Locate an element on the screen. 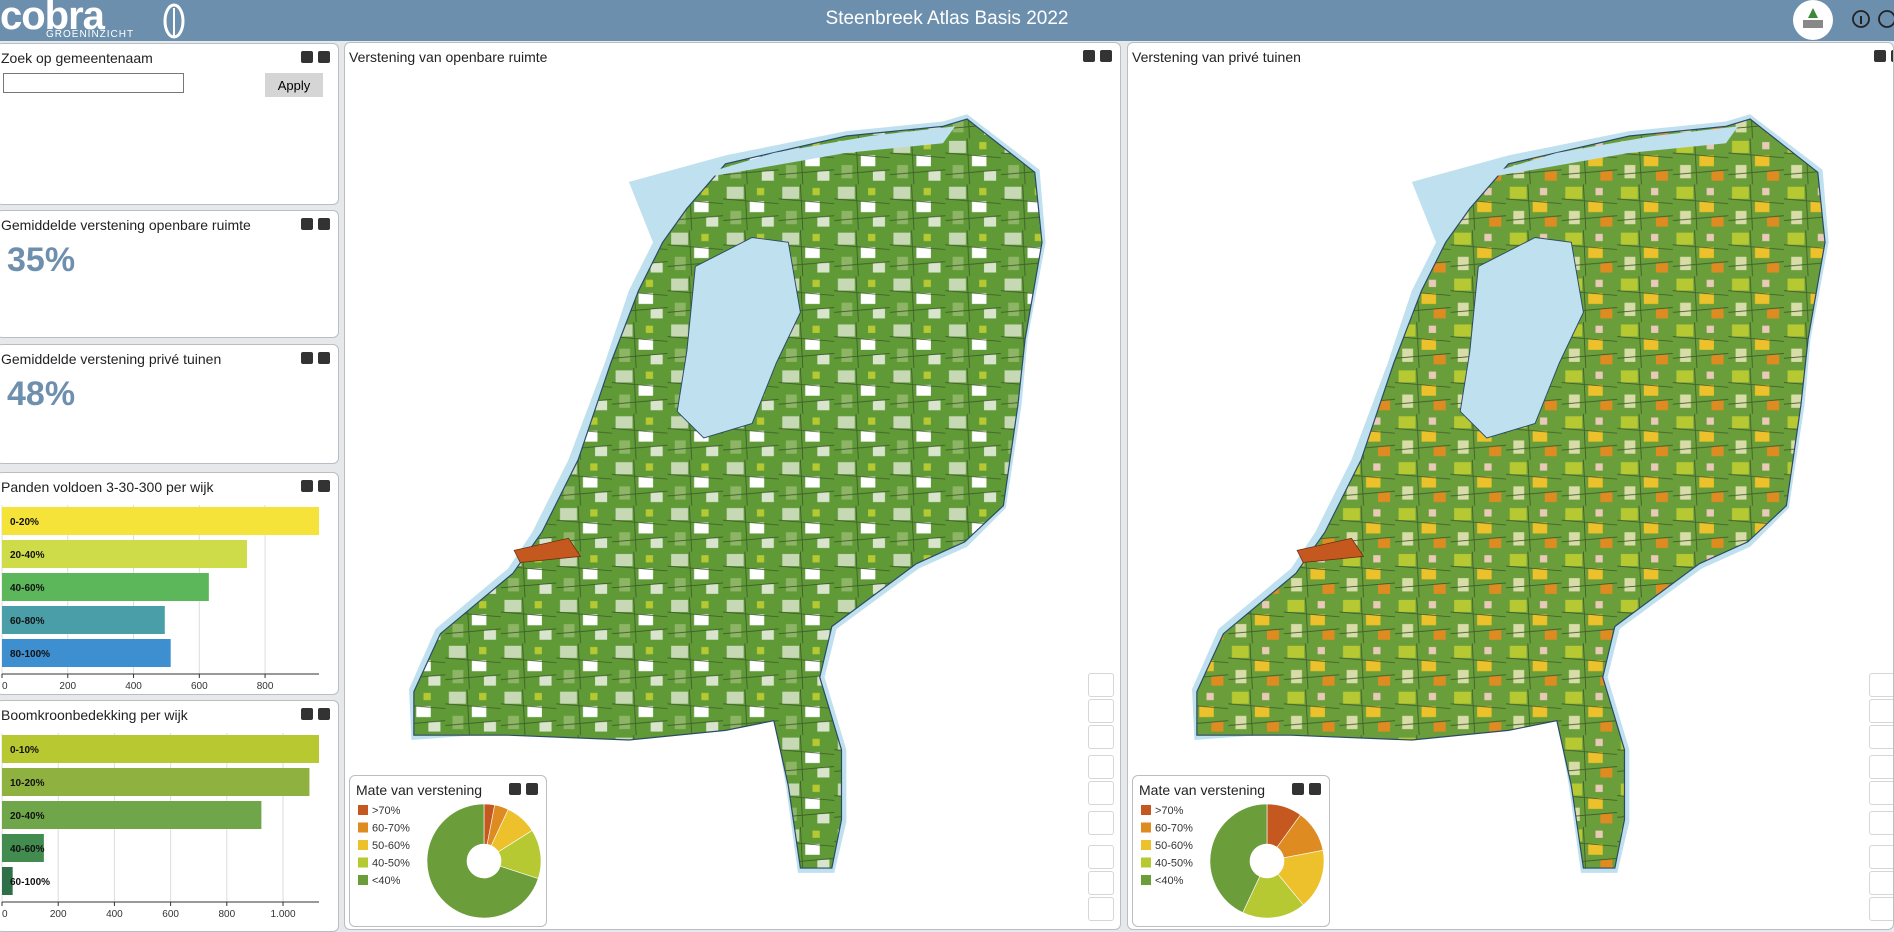 The height and width of the screenshot is (932, 1894). bar-label: 80-100% is located at coordinates (30, 654).